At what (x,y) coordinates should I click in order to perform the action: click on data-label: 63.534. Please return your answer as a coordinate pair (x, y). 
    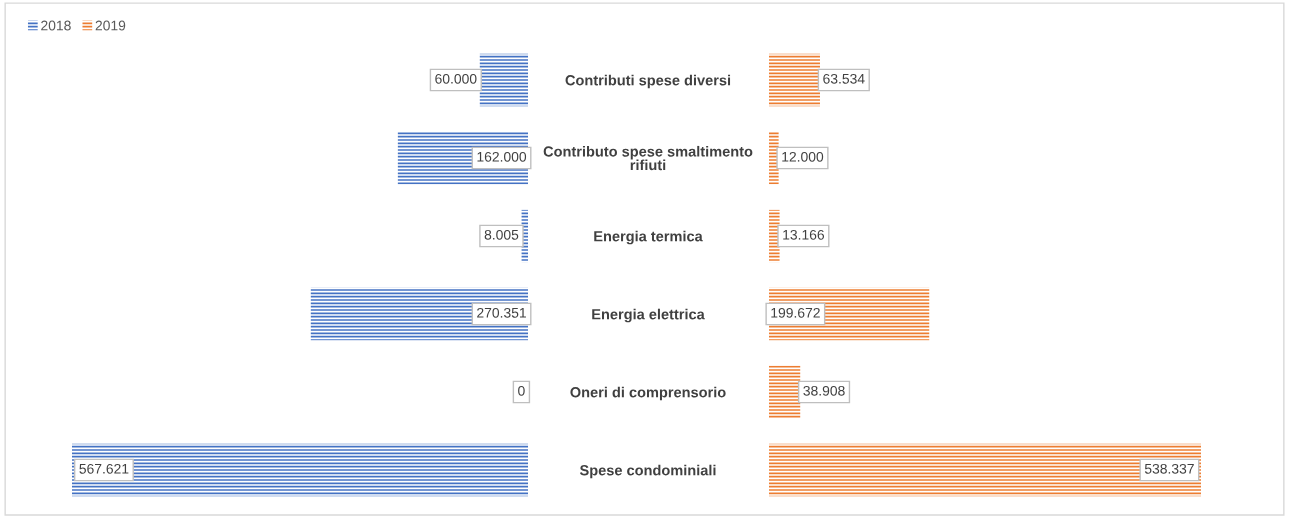
    Looking at the image, I should click on (844, 78).